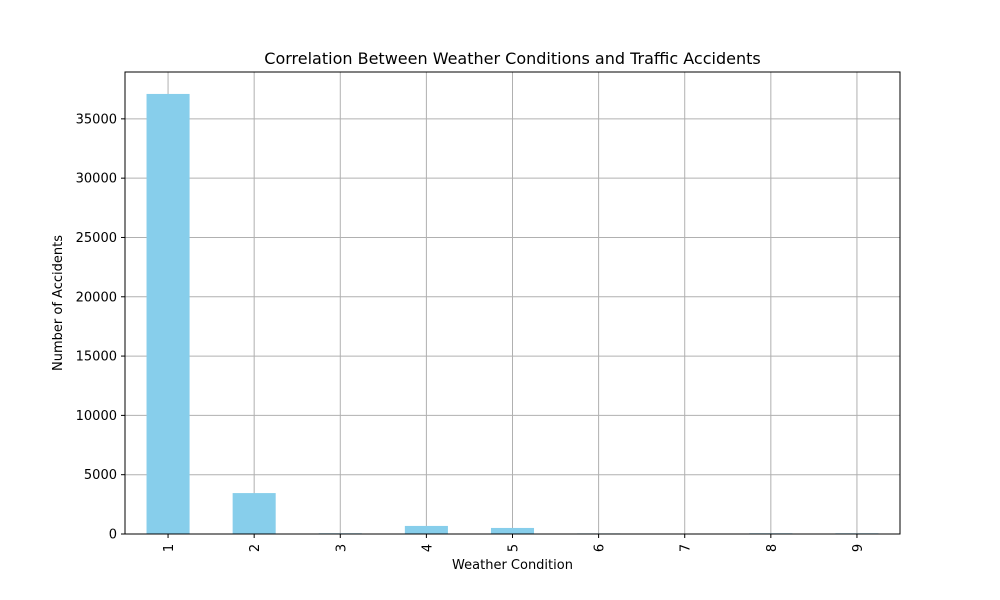  What do you see at coordinates (96, 357) in the screenshot?
I see `y-tick-label: 15000` at bounding box center [96, 357].